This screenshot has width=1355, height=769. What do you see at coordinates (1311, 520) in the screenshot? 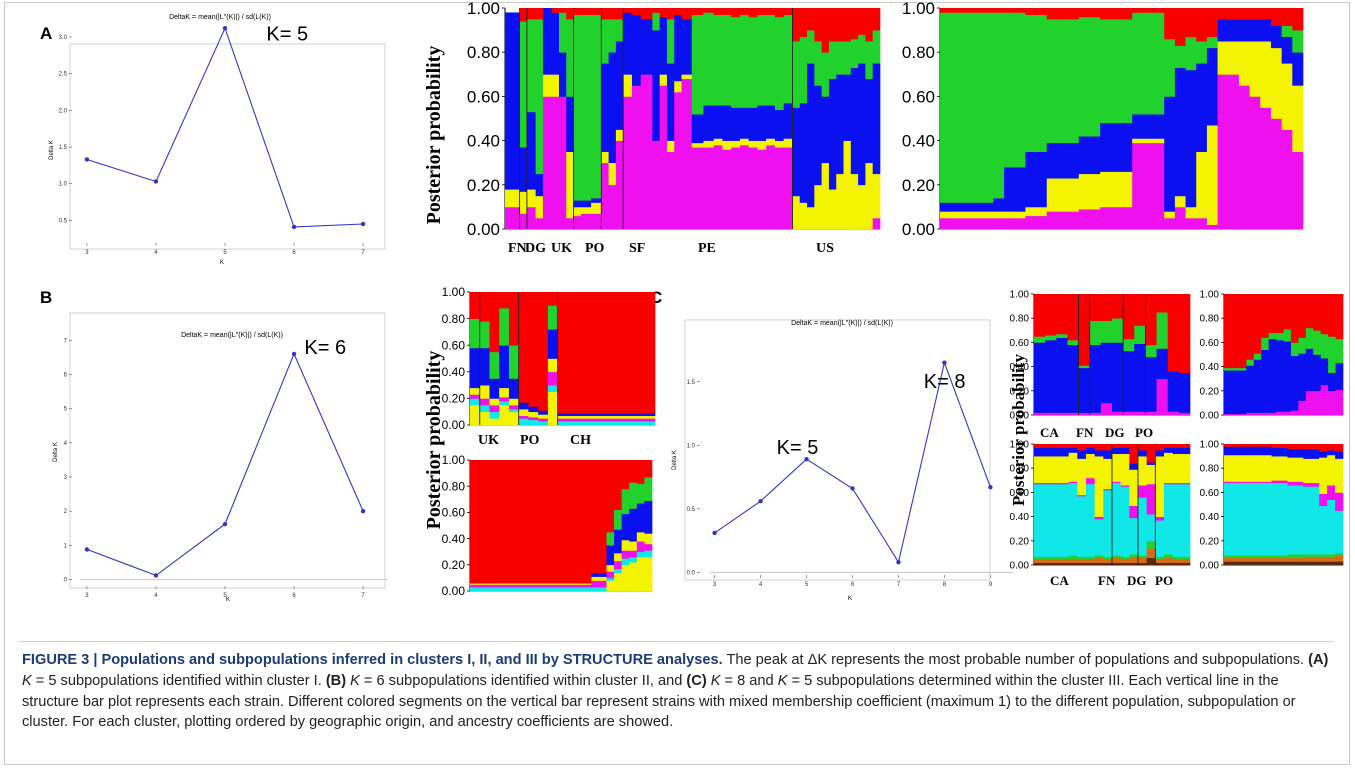
I see `bar-segment-cyan` at bounding box center [1311, 520].